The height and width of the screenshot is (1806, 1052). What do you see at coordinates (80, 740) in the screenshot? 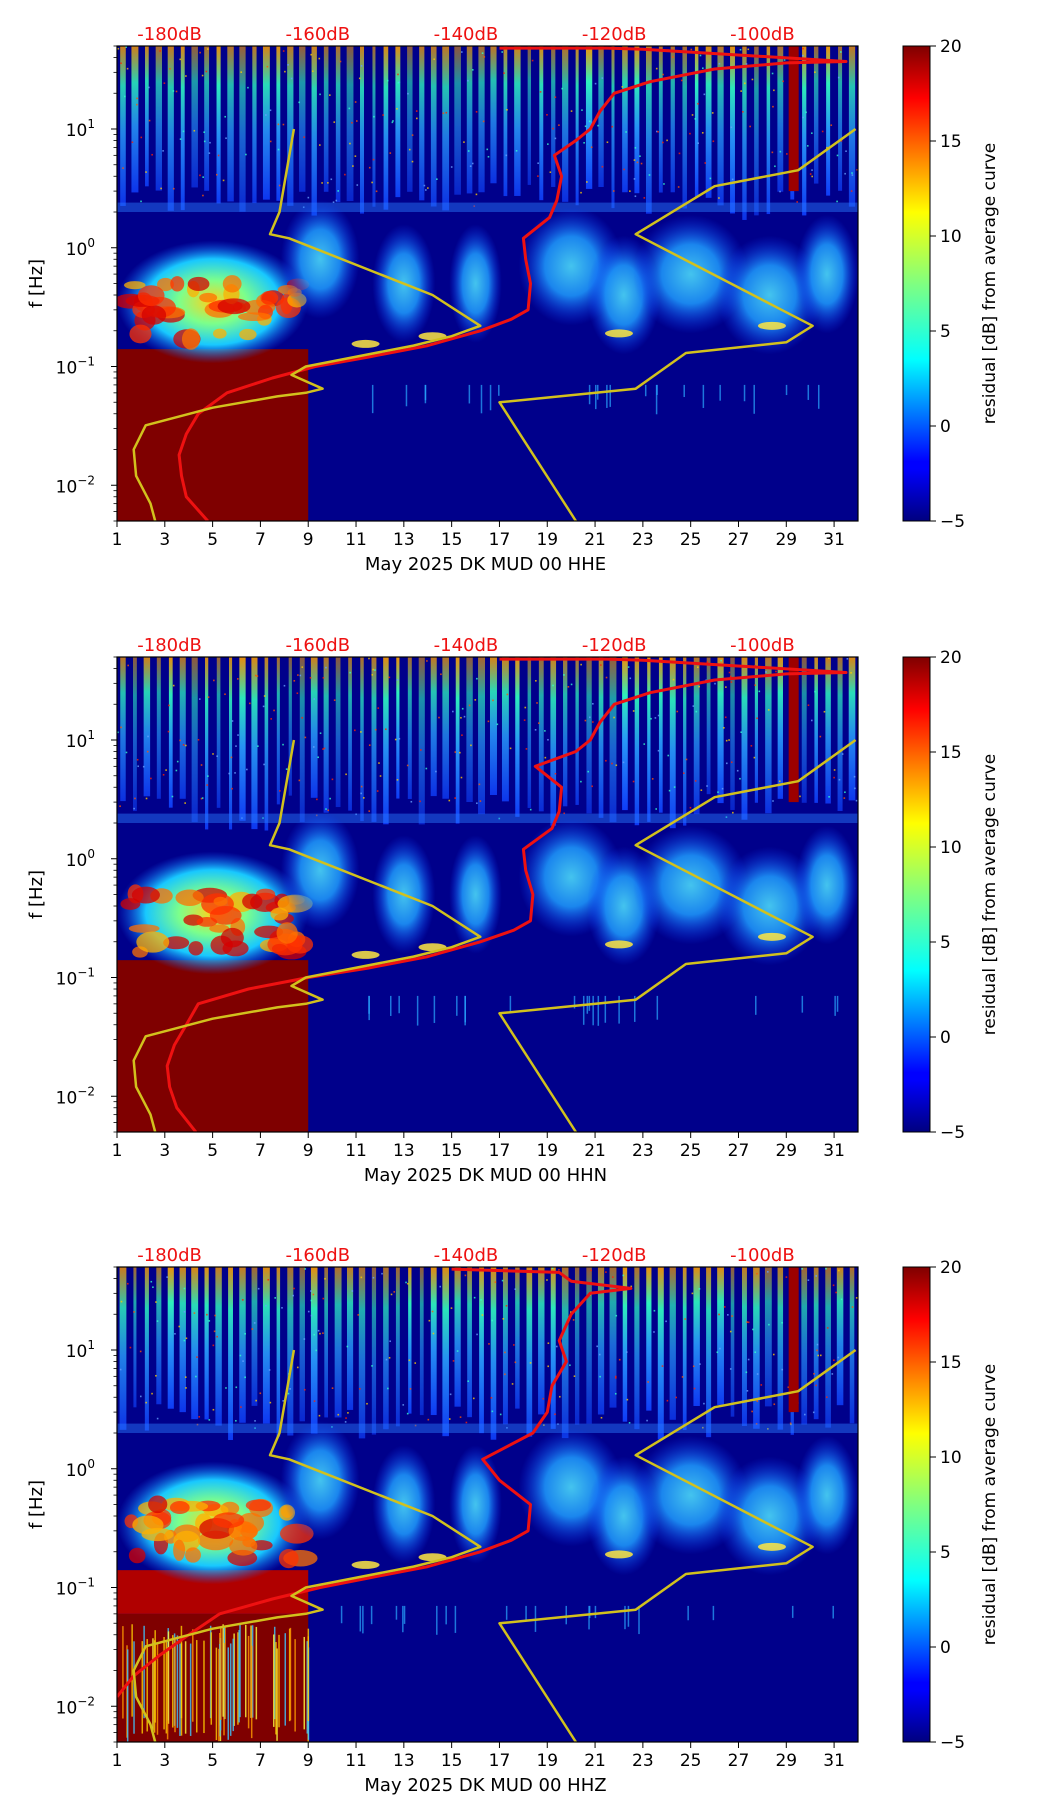
I see `y-tick-label: 10¹` at bounding box center [80, 740].